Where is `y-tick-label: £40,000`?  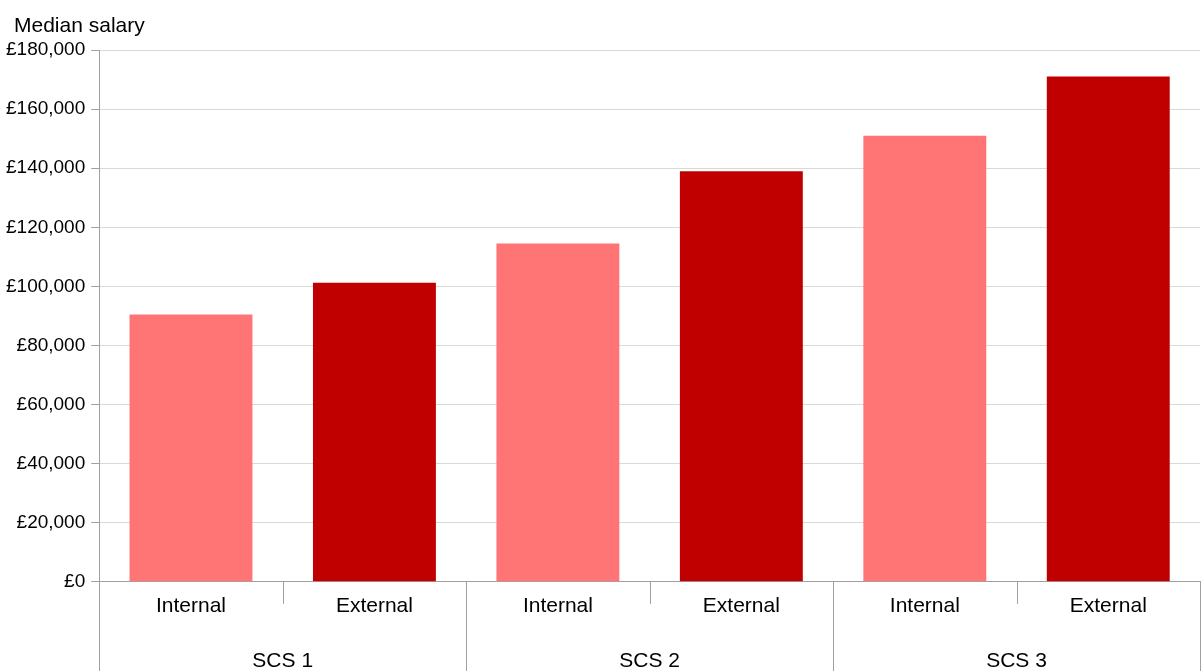 y-tick-label: £40,000 is located at coordinates (51, 462).